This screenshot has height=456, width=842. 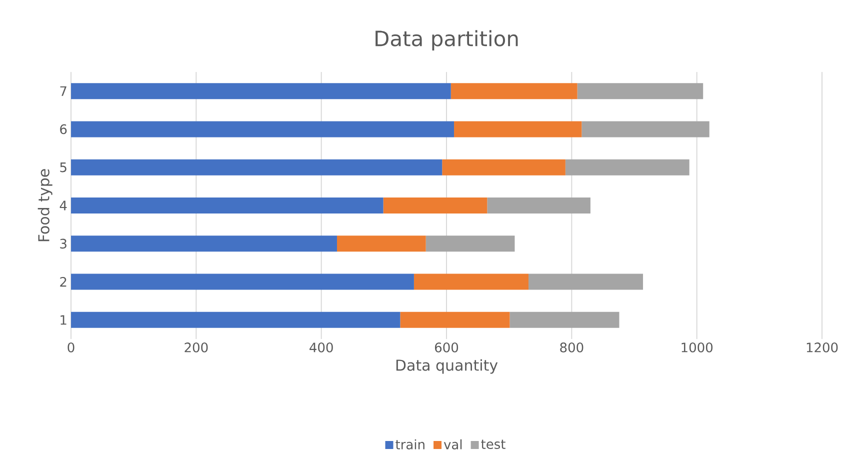 I want to click on legend-label: train, so click(x=410, y=444).